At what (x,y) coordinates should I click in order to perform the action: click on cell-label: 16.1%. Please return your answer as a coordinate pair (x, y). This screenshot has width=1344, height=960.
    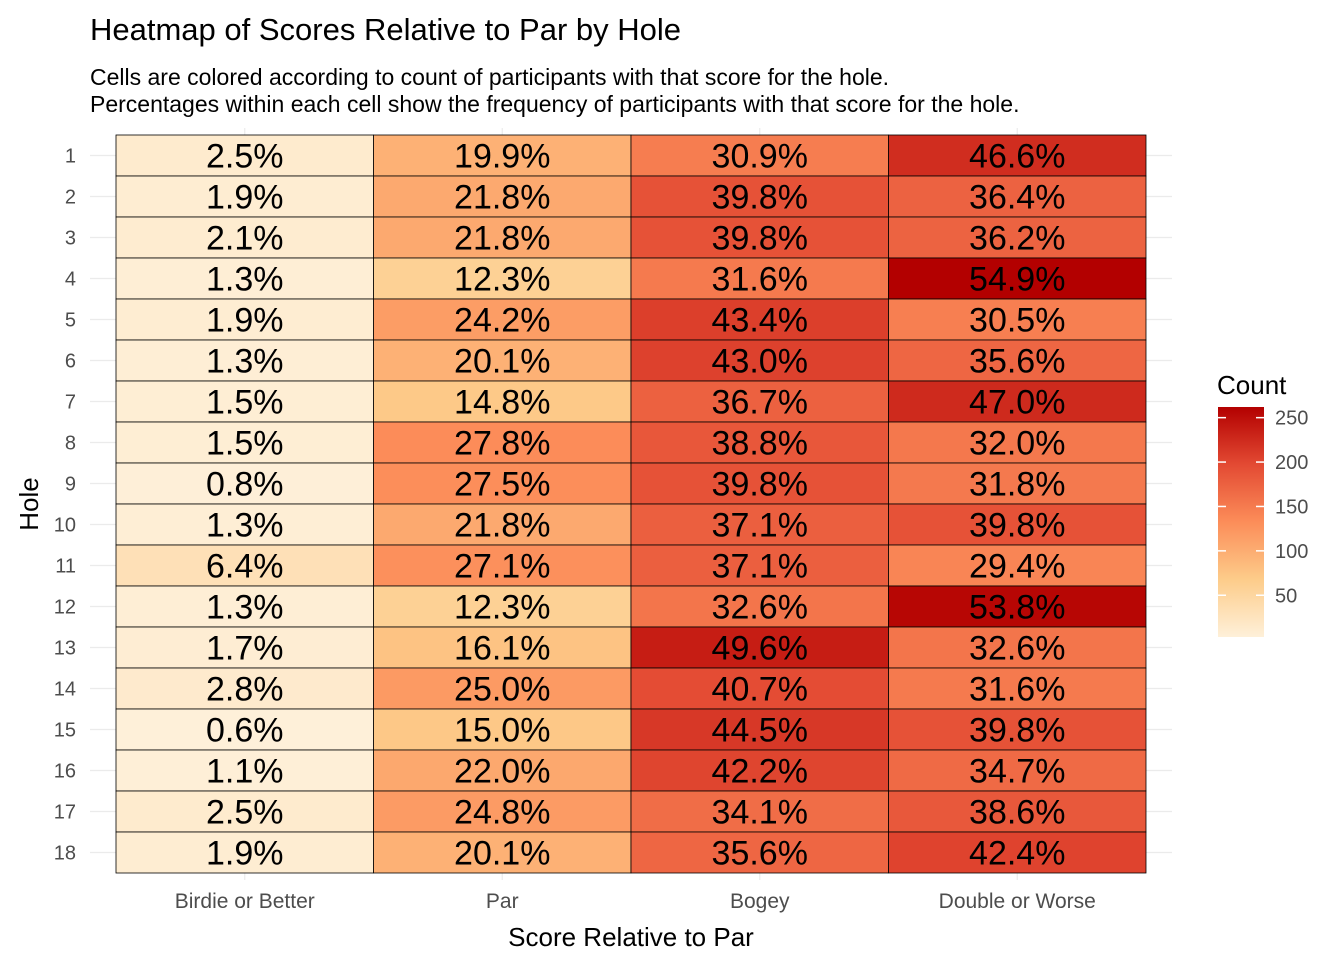
    Looking at the image, I should click on (502, 649).